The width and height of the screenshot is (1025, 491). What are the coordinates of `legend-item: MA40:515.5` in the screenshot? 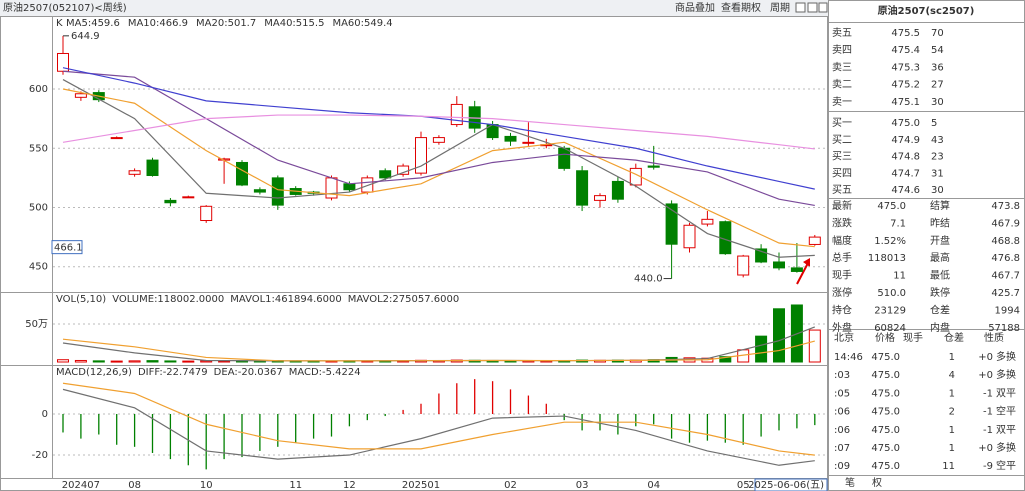 It's located at (294, 23).